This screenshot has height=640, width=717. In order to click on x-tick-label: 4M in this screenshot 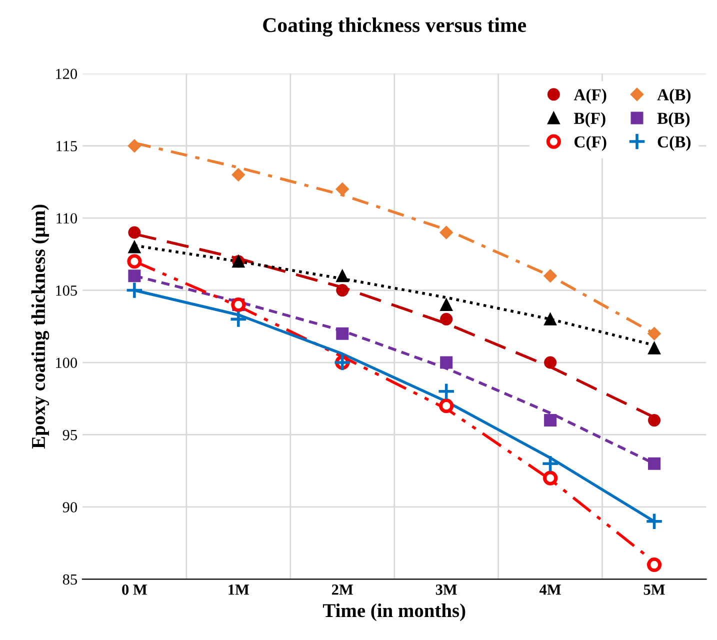, I will do `click(550, 589)`.